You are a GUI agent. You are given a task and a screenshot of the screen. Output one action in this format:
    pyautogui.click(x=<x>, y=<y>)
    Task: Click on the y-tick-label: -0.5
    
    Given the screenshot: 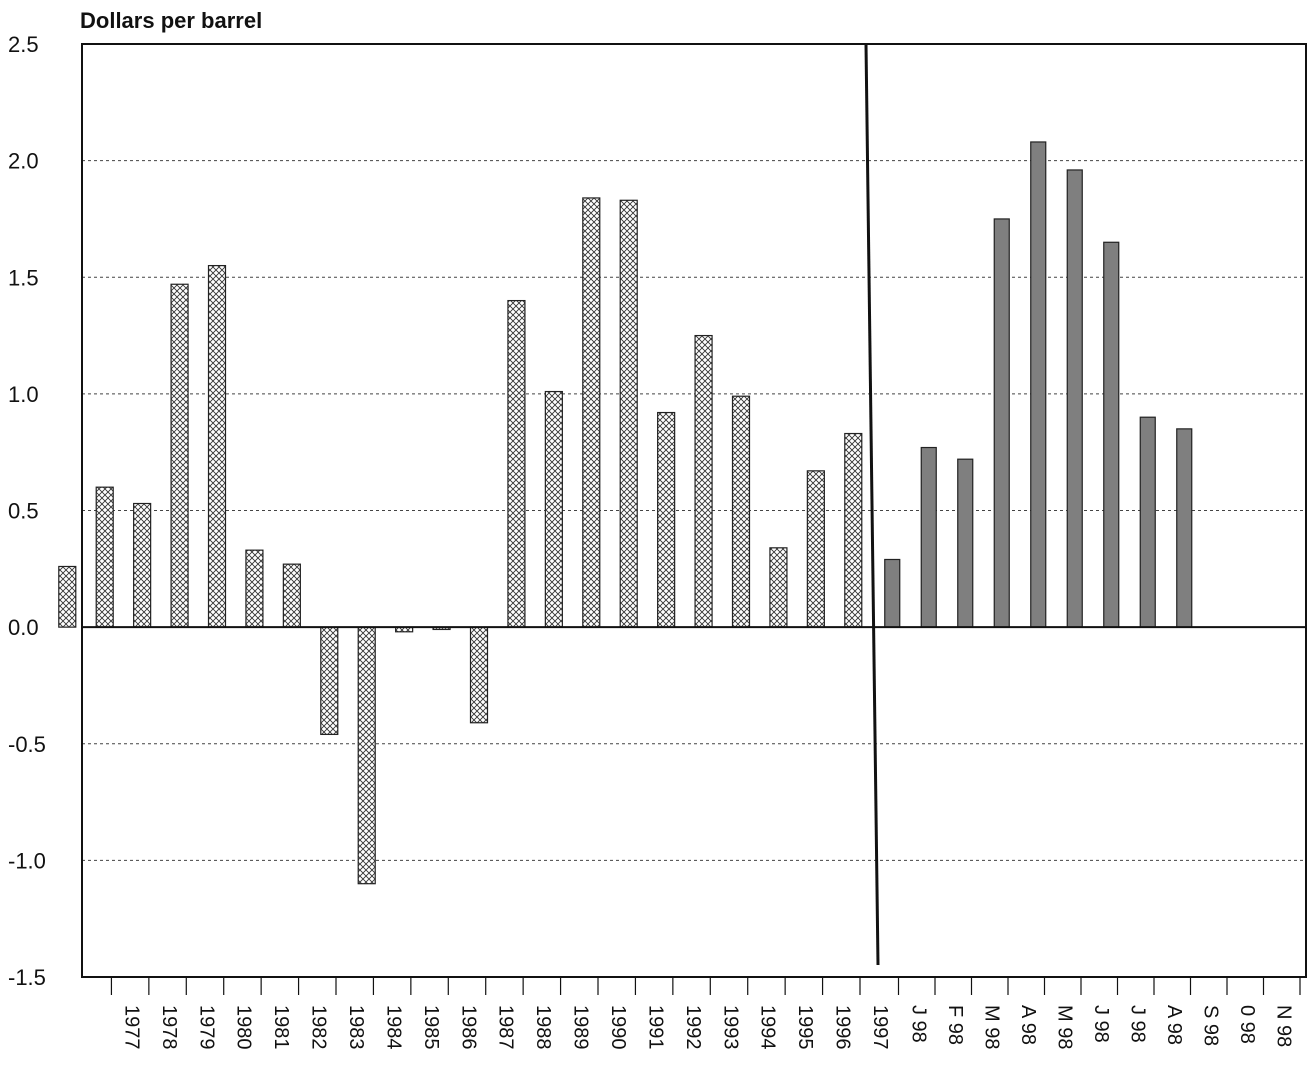 What is the action you would take?
    pyautogui.click(x=27, y=744)
    